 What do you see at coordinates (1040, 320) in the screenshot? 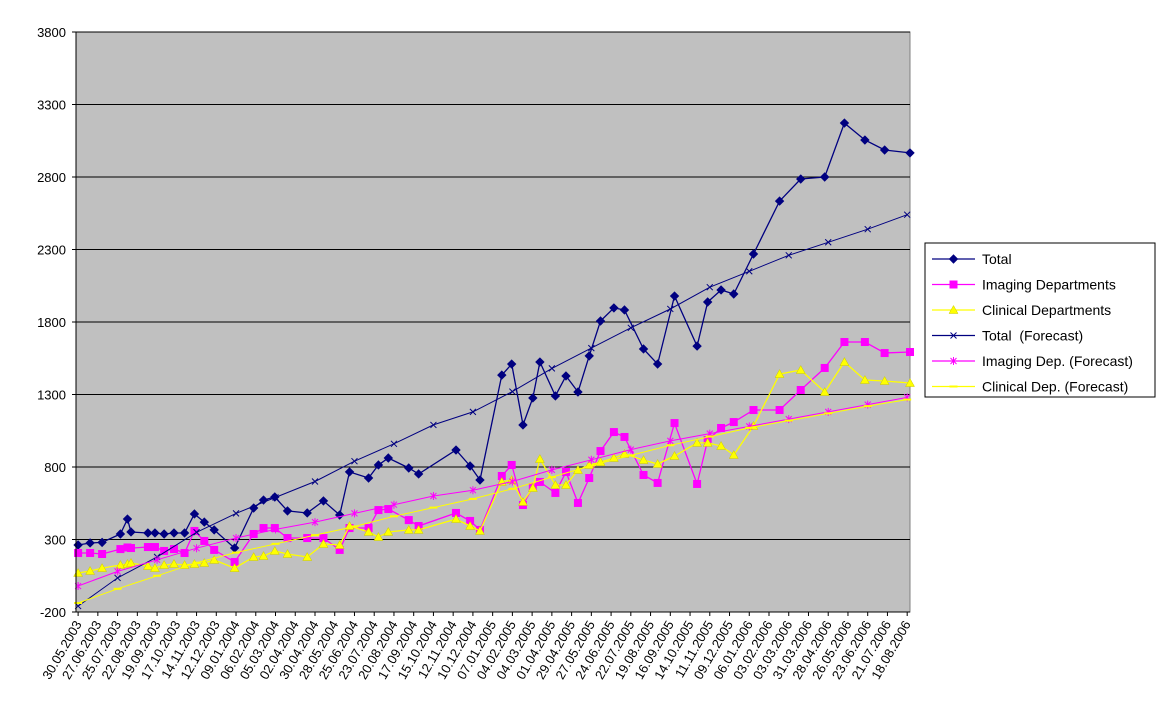
I see `legend` at bounding box center [1040, 320].